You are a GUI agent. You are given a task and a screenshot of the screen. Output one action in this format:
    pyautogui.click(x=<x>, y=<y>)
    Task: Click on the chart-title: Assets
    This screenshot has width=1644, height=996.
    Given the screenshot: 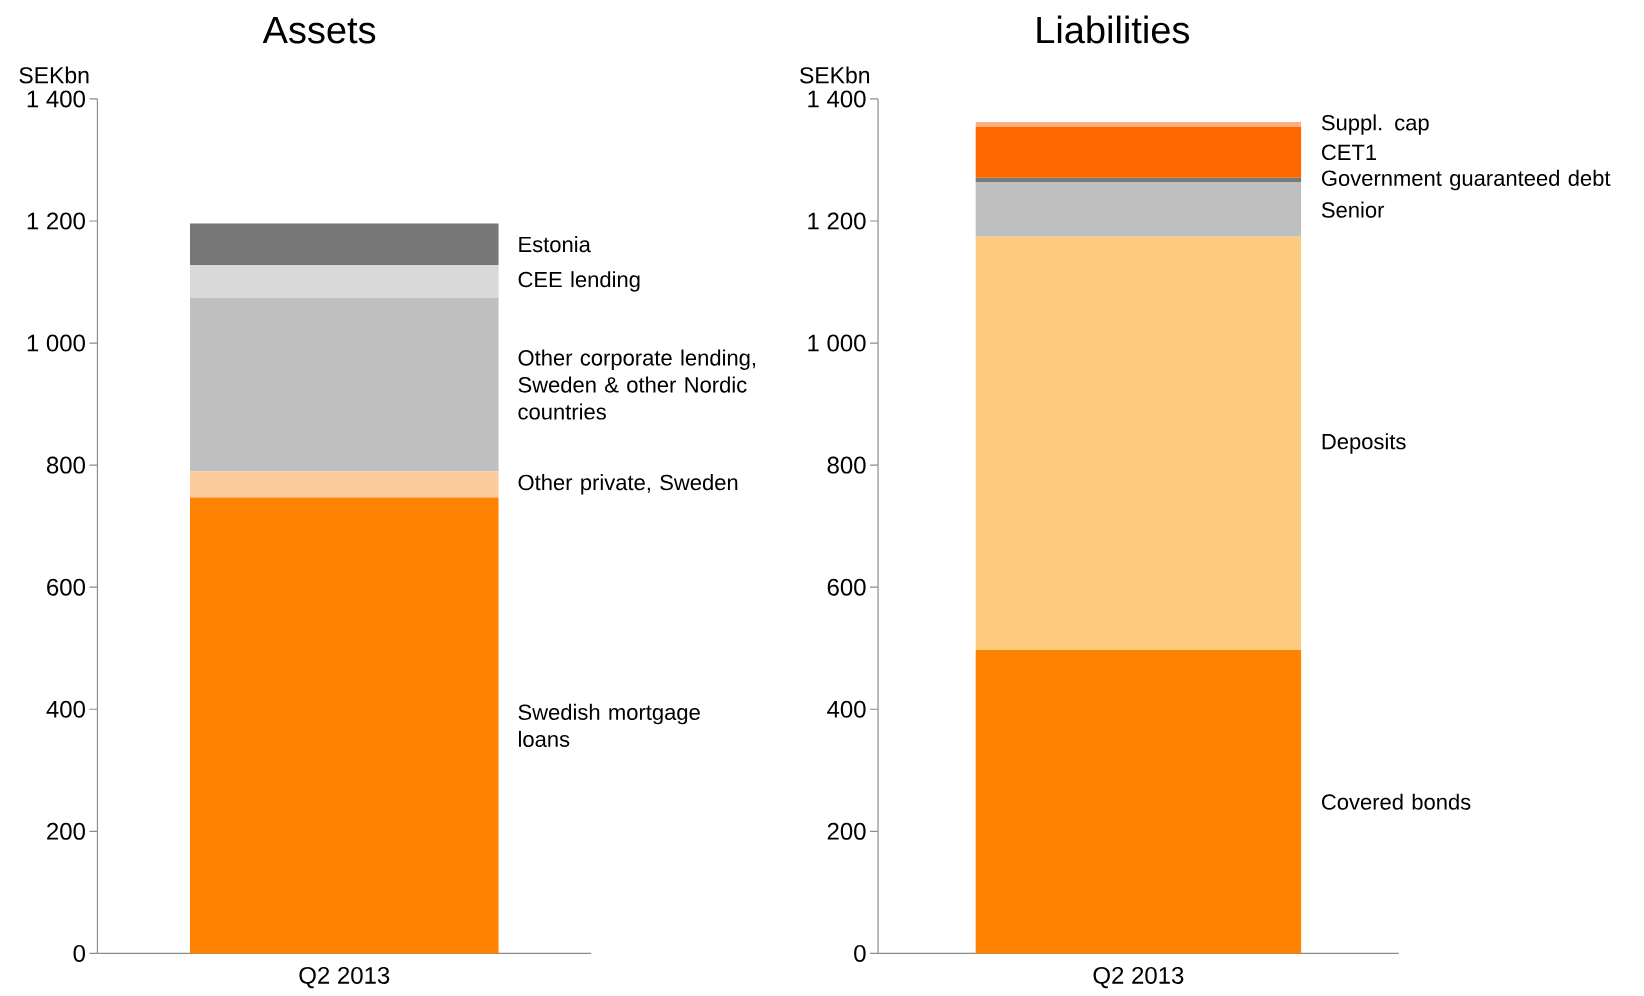 What is the action you would take?
    pyautogui.click(x=319, y=30)
    